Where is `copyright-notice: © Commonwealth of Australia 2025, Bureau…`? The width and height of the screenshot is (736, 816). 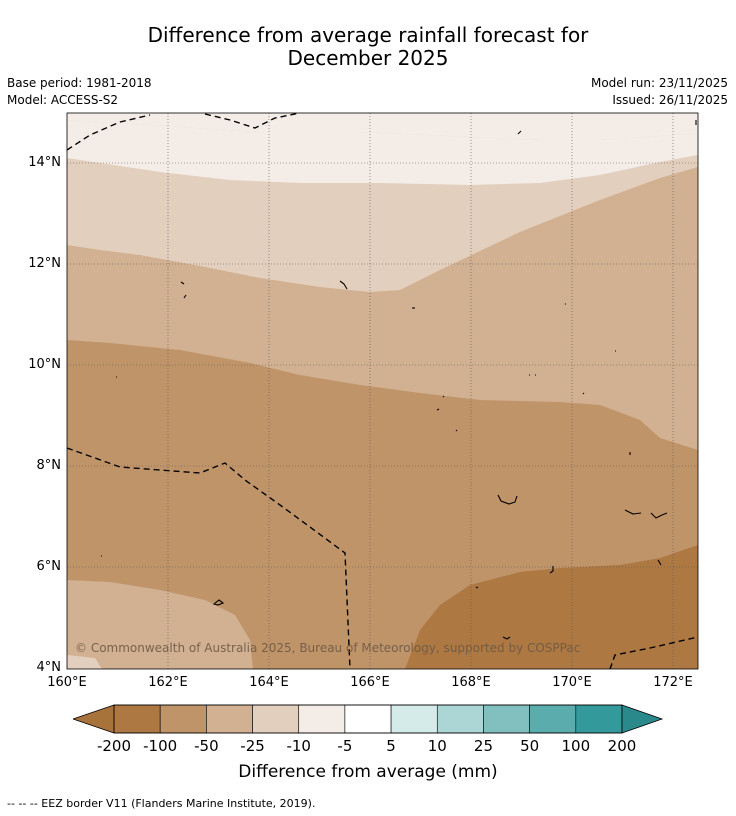
copyright-notice: © Commonwealth of Australia 2025, Bureau… is located at coordinates (328, 648).